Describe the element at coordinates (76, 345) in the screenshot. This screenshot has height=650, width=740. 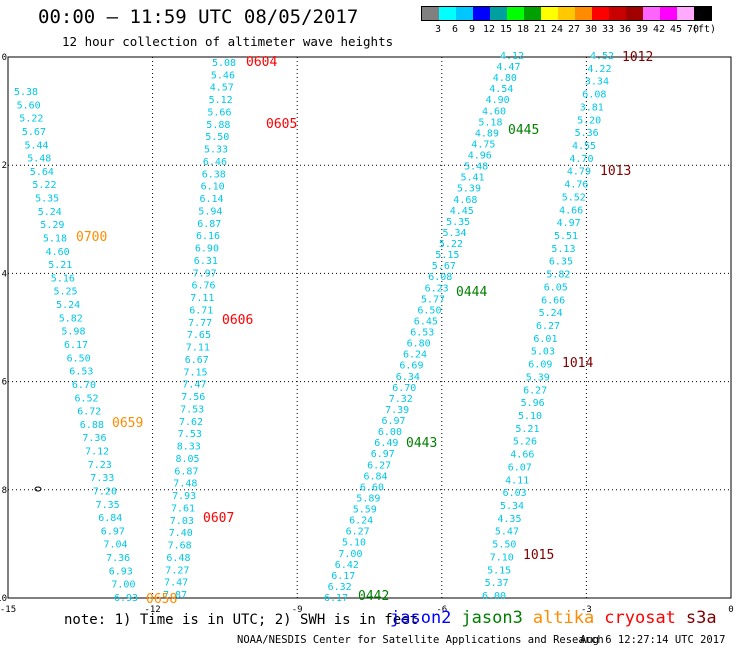
I see `track-1-swh-label: 6.17` at that location.